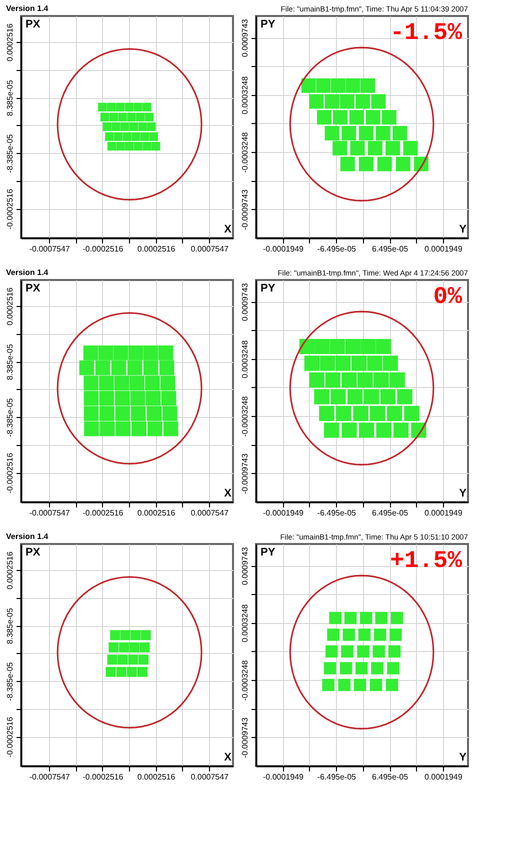  What do you see at coordinates (49, 249) in the screenshot?
I see `x-tick-label: -0.0007547` at bounding box center [49, 249].